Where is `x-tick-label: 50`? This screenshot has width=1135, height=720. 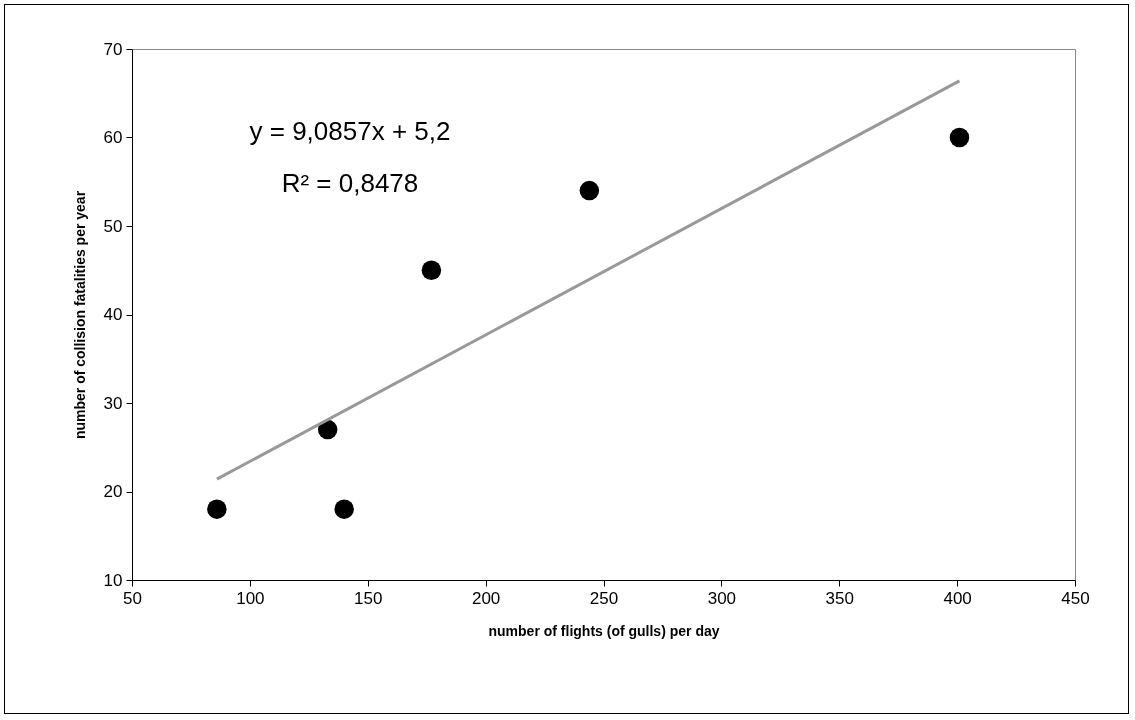 x-tick-label: 50 is located at coordinates (132, 598).